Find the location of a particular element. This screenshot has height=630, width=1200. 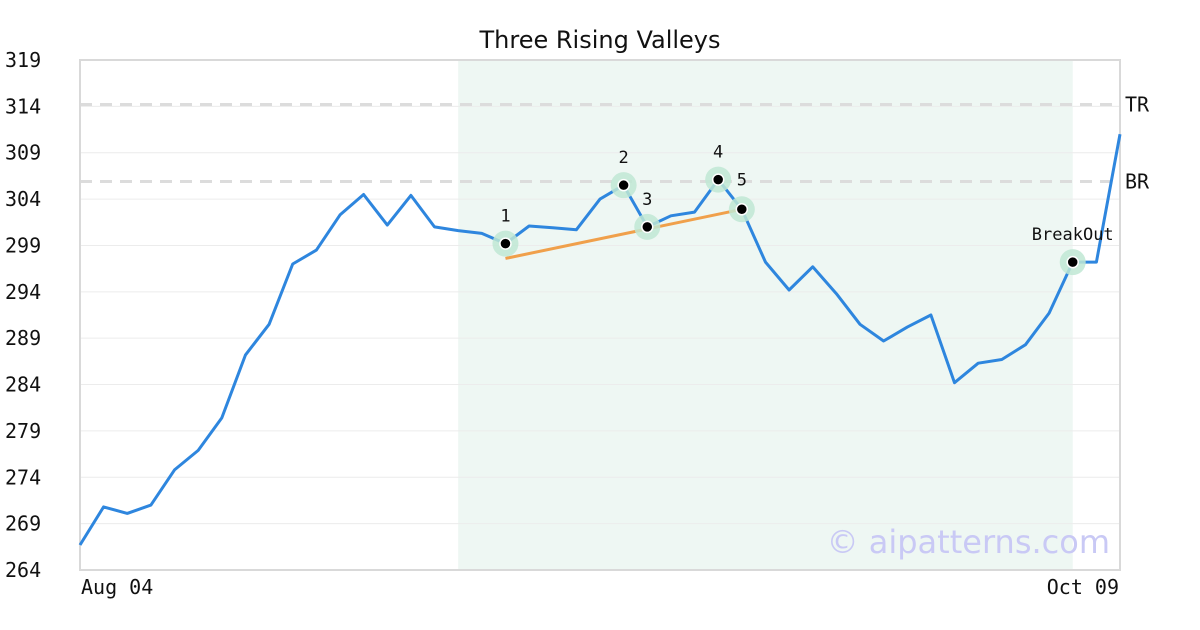

y-tick-label: 299 is located at coordinates (23, 245).